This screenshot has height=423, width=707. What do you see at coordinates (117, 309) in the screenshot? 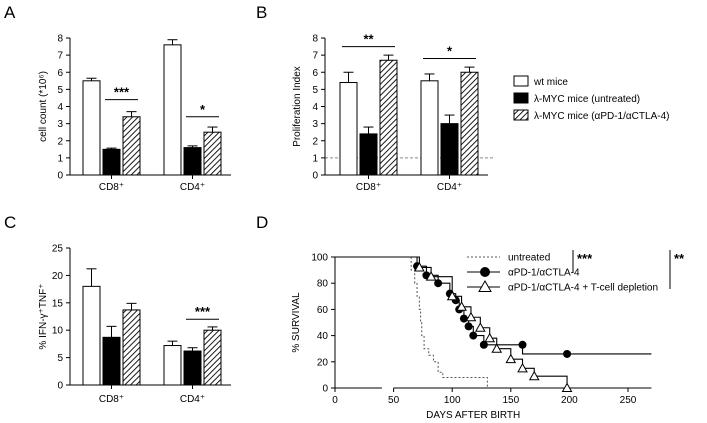
I see `panel-C: C 0 5 10 15 20 25 CD8⁺ CD4⁺ % IFN-γ⁺TNF⁺ ***` at bounding box center [117, 309].